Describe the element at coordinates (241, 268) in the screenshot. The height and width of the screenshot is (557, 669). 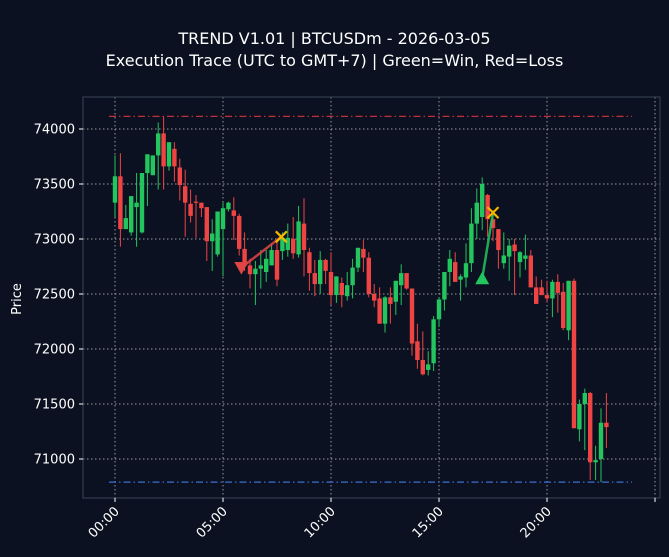
I see `sell-entry-triangle-icon` at that location.